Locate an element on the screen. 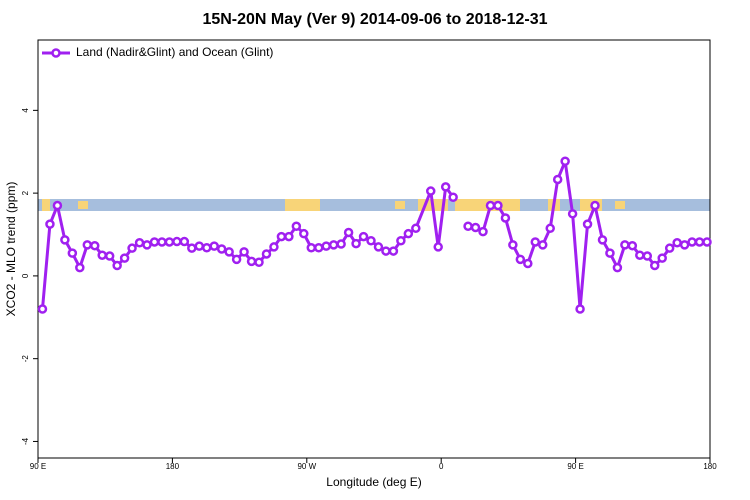  y-tick-label: 4 is located at coordinates (25, 110).